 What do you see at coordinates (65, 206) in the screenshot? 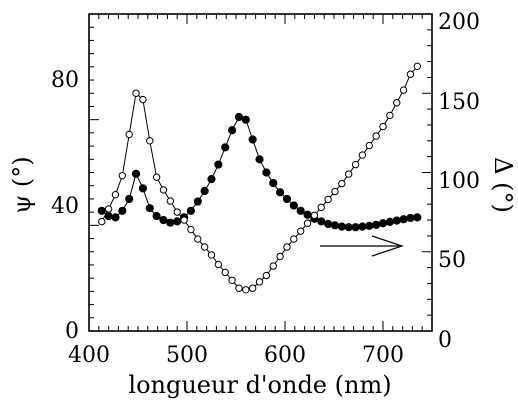
I see `y-left-tick-label-40: 40` at bounding box center [65, 206].